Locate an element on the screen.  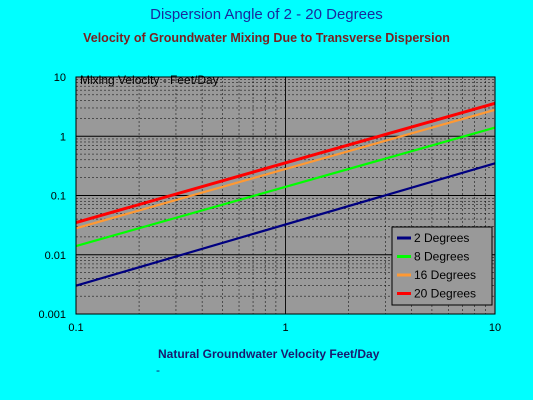
x-tick-label: 10 is located at coordinates (495, 328).